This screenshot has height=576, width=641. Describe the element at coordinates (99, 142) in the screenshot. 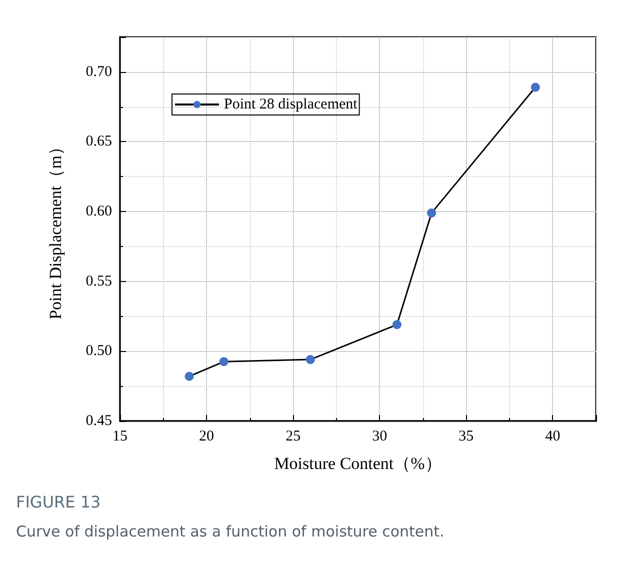

I see `y-tick-label: 0.65` at that location.